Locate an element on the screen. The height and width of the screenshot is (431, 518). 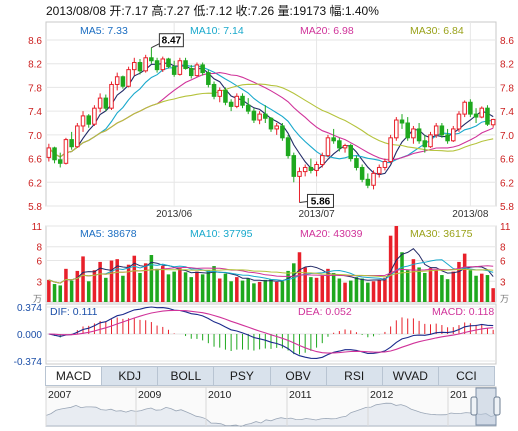
macd-tick: 0.374 is located at coordinates (29, 308).